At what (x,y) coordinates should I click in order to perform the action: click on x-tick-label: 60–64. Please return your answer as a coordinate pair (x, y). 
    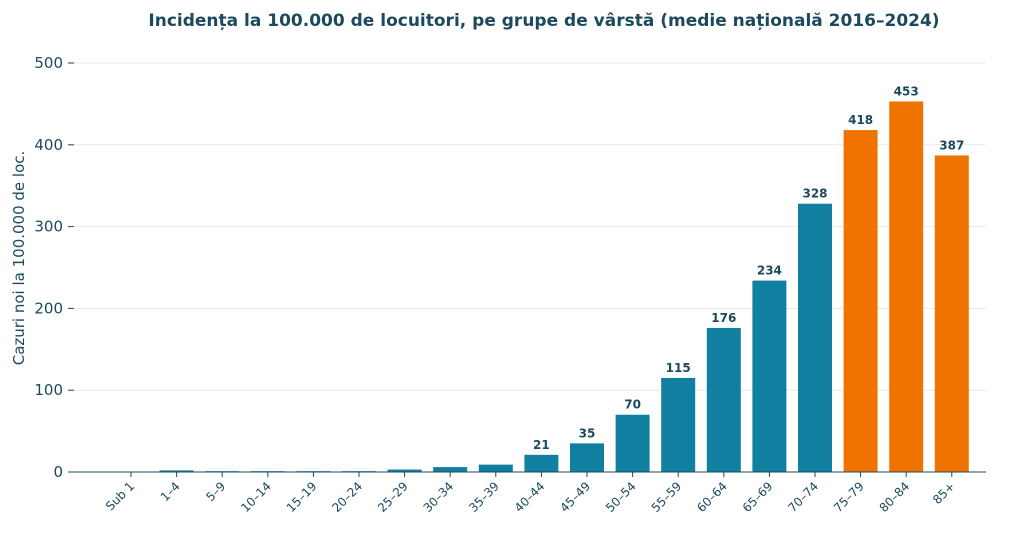
    Looking at the image, I should click on (712, 497).